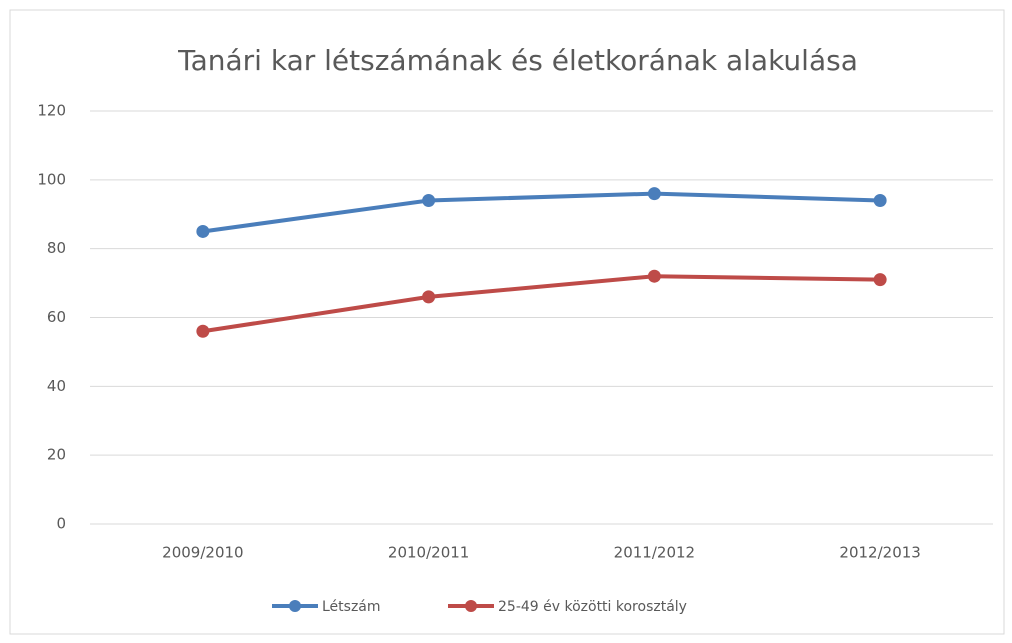 This screenshot has width=1012, height=643. What do you see at coordinates (51, 111) in the screenshot?
I see `y-tick-label: 120` at bounding box center [51, 111].